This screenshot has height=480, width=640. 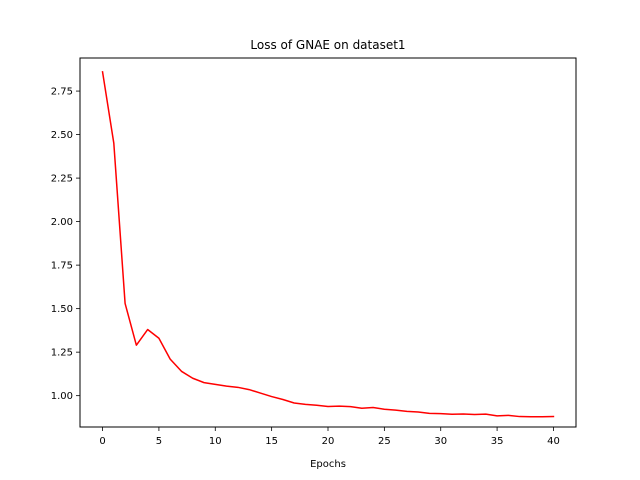 What do you see at coordinates (159, 441) in the screenshot?
I see `x-tick-label: 5` at bounding box center [159, 441].